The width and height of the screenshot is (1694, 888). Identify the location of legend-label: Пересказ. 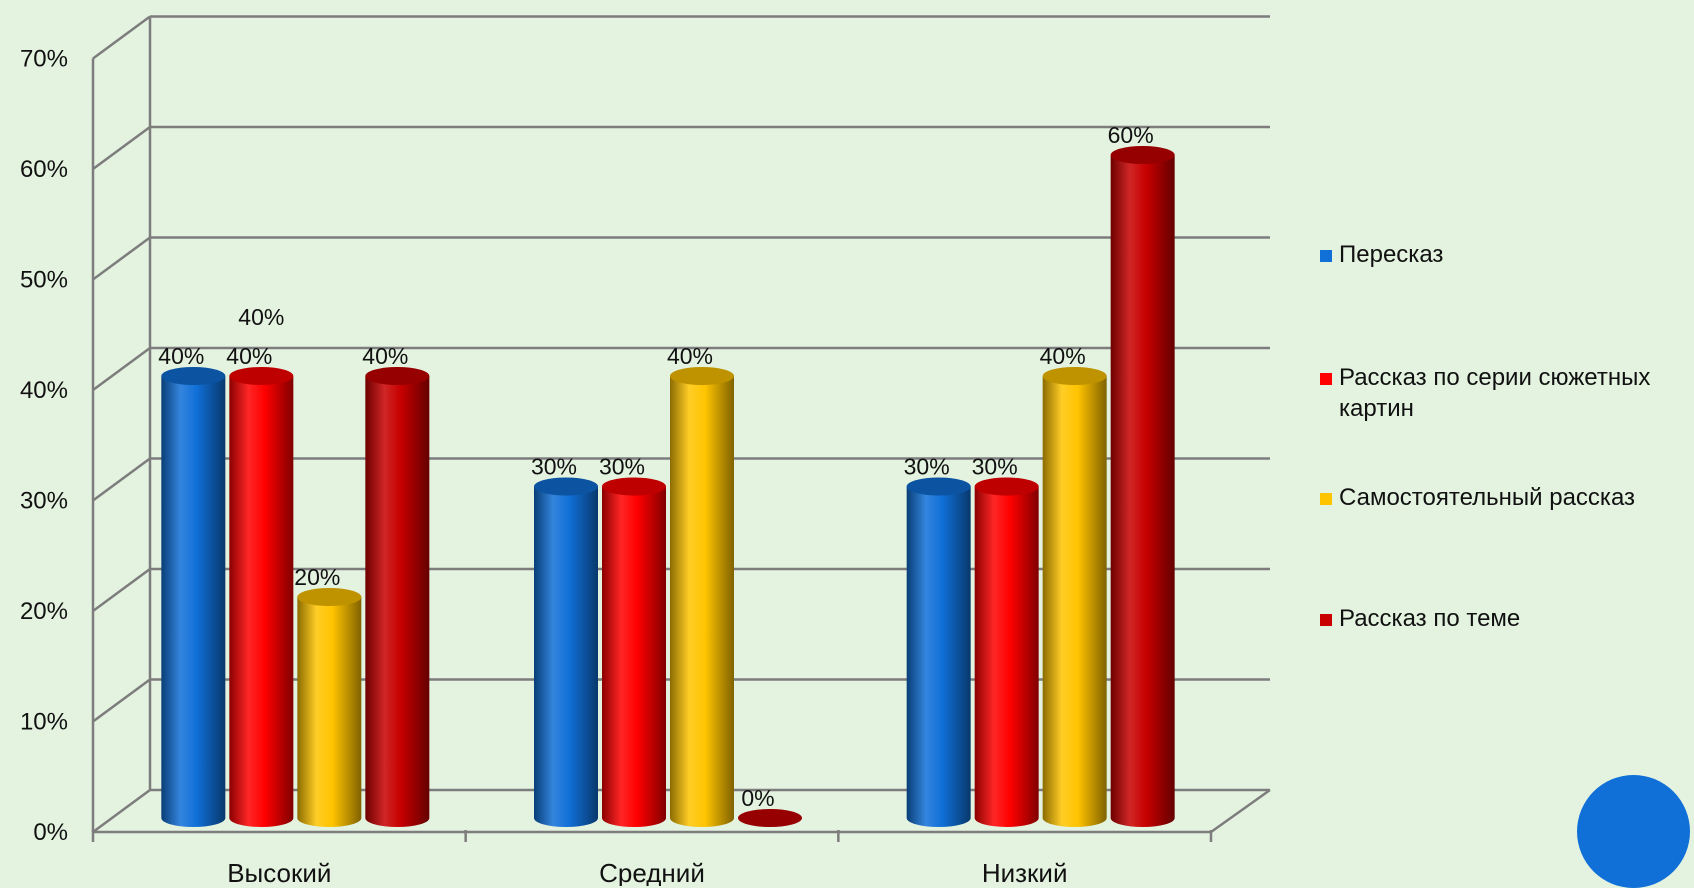
(1391, 254).